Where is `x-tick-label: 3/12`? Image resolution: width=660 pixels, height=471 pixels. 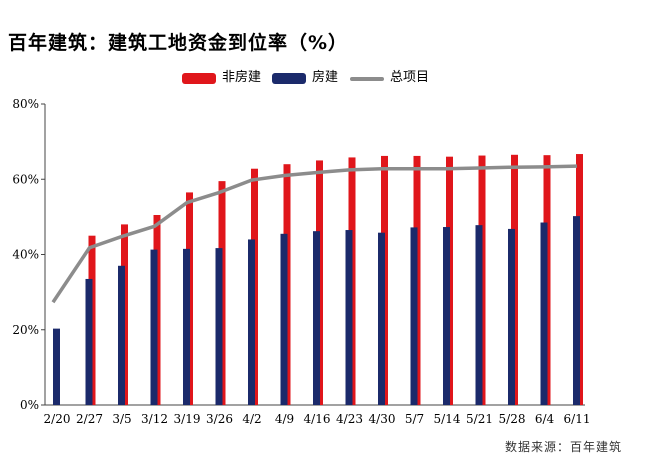 x-tick-label: 3/12 is located at coordinates (154, 419).